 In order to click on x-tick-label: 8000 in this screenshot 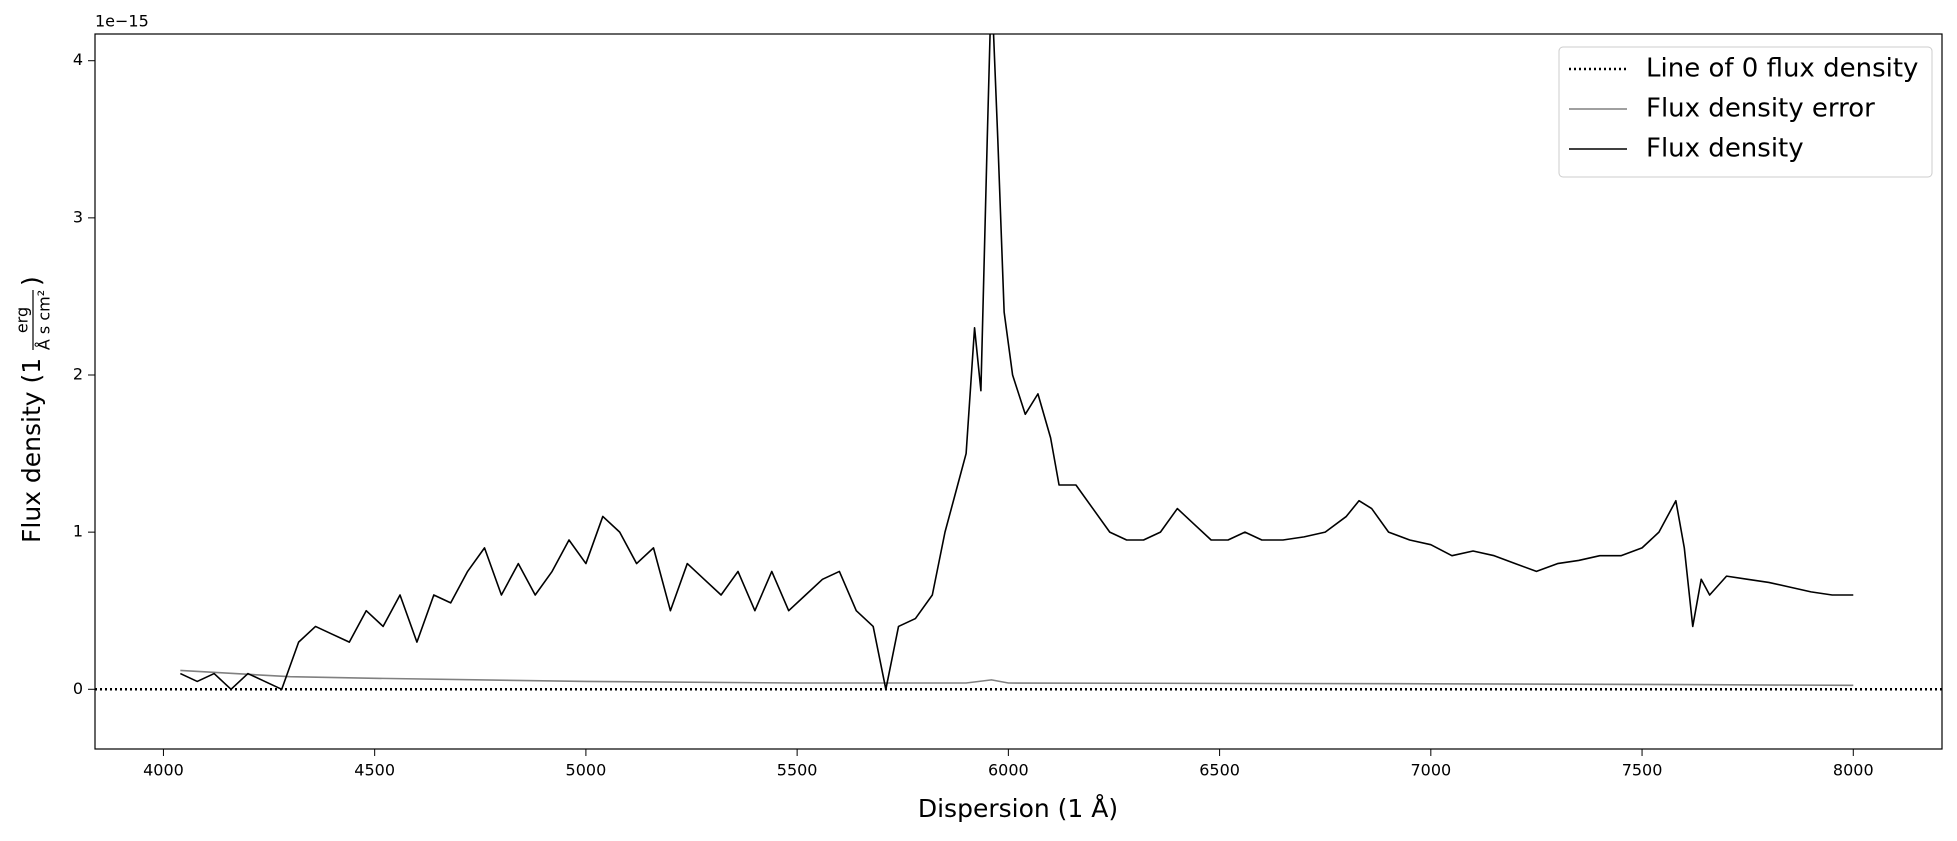, I will do `click(1853, 770)`.